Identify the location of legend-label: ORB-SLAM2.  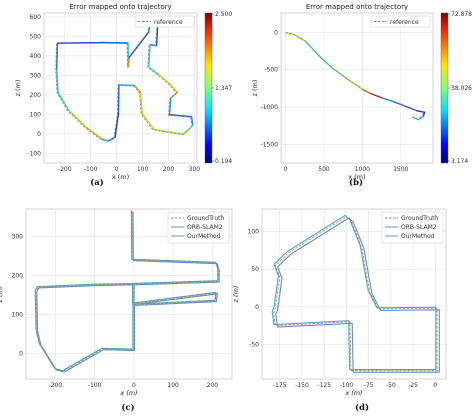
(205, 227).